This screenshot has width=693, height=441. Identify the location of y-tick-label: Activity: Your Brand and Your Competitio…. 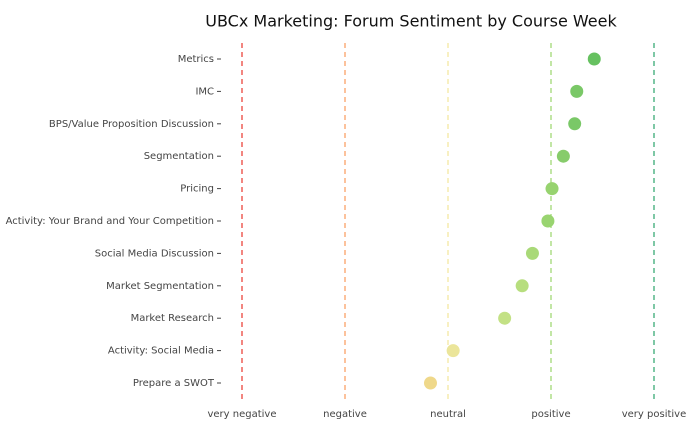
(110, 221).